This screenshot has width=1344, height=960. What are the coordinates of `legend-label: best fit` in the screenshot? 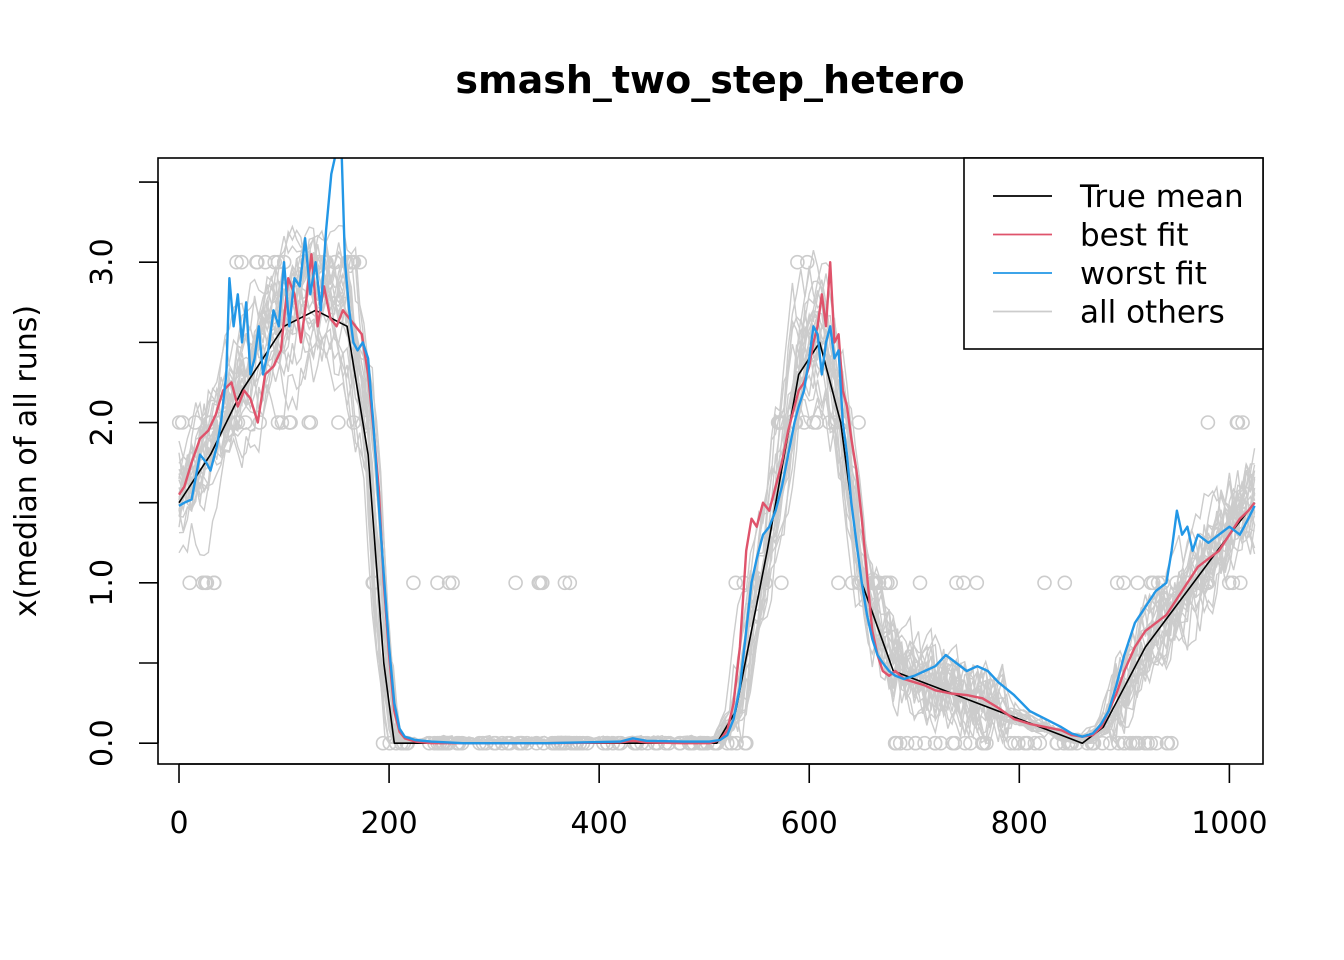 It's located at (1134, 236).